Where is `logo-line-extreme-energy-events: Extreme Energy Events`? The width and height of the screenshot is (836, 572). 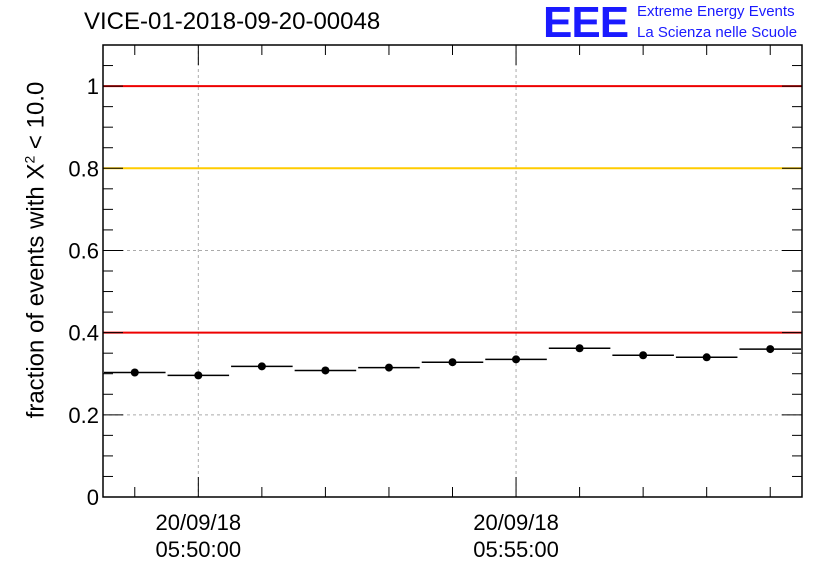 logo-line-extreme-energy-events: Extreme Energy Events is located at coordinates (716, 11).